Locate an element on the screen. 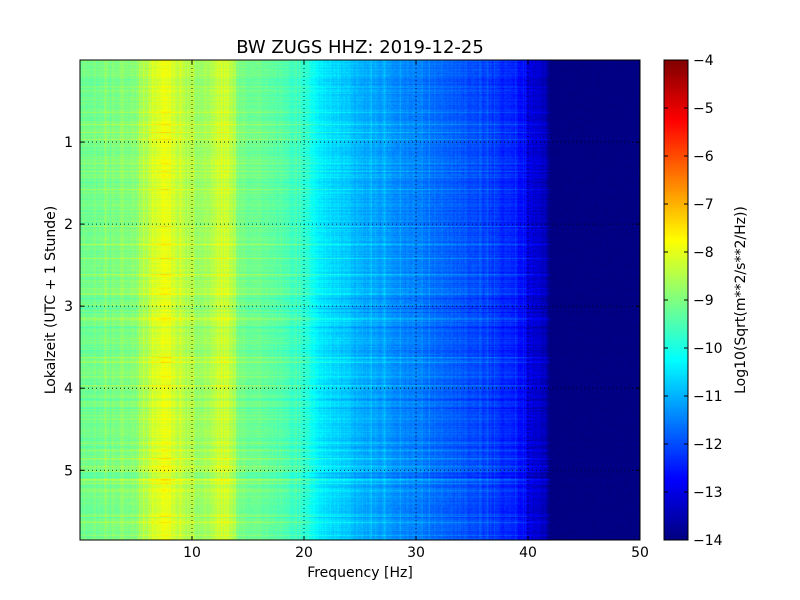 This screenshot has height=600, width=800. colorbar-tick-label: −9 is located at coordinates (703, 301).